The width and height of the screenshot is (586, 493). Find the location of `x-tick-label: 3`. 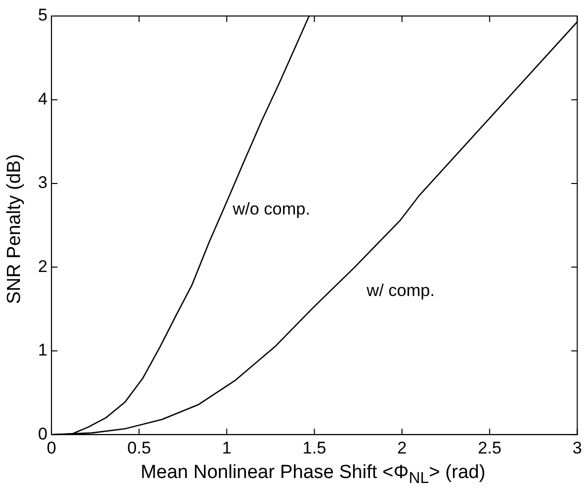

x-tick-label: 3 is located at coordinates (577, 448).